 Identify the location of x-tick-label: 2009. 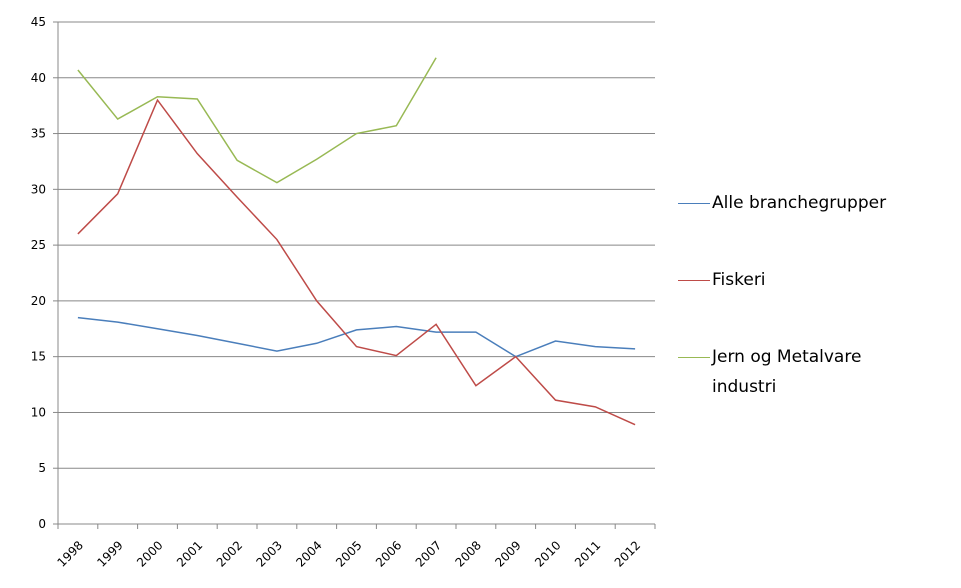
(507, 553).